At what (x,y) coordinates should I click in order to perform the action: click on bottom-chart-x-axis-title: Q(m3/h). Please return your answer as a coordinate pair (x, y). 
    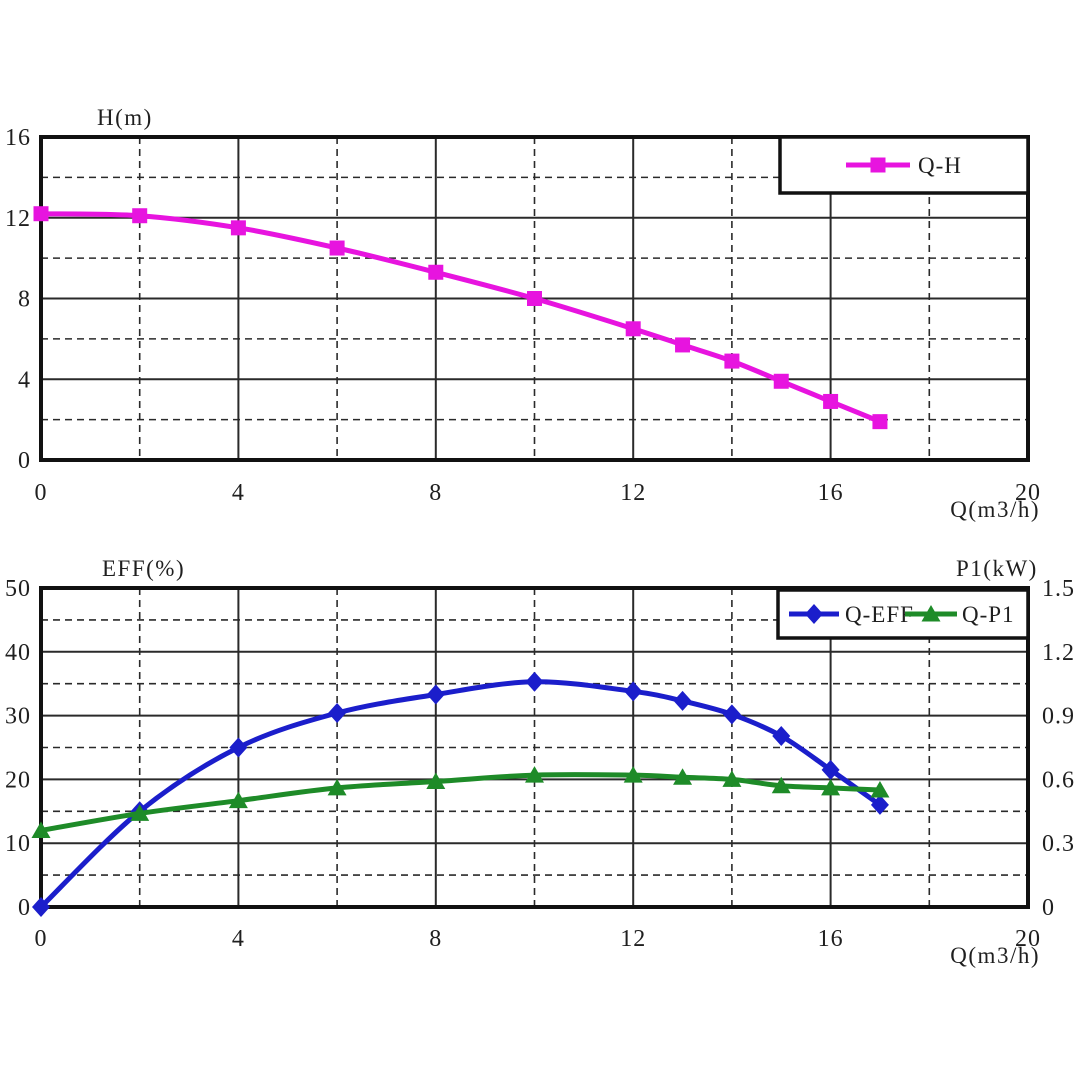
    Looking at the image, I should click on (995, 955).